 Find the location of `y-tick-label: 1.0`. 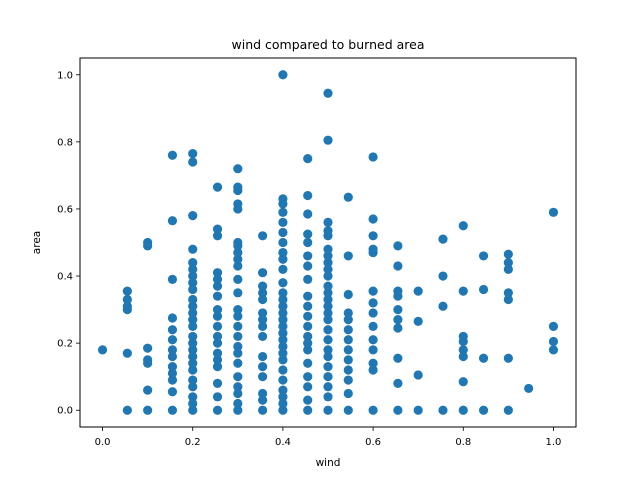

y-tick-label: 1.0 is located at coordinates (65, 75).